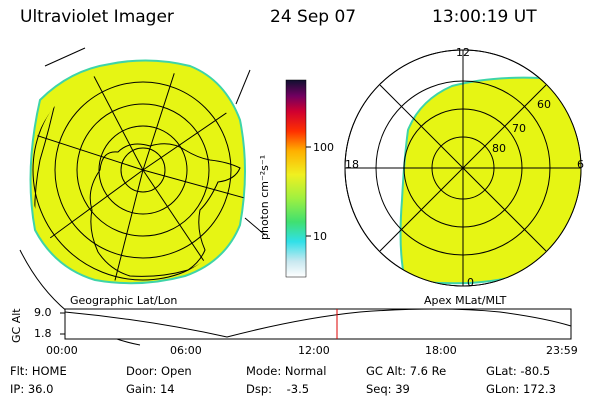  What do you see at coordinates (580, 164) in the screenshot?
I see `mlt-label-6: 6` at bounding box center [580, 164].